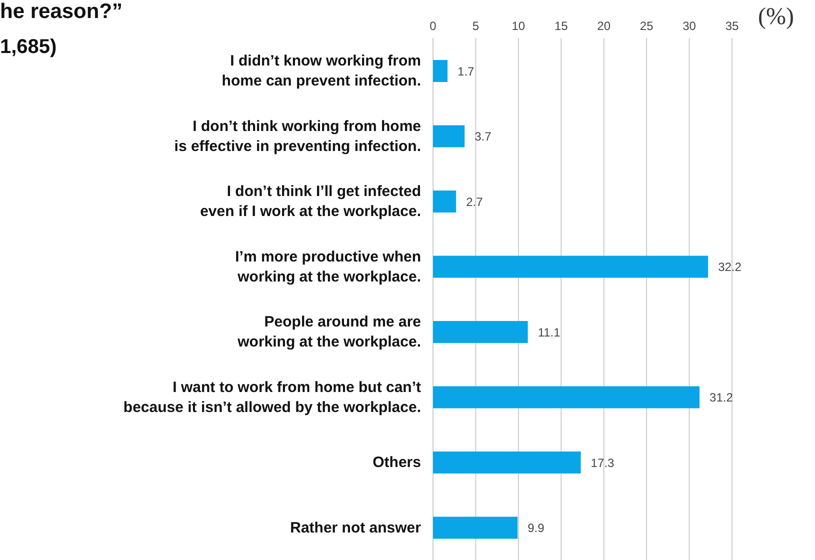 This screenshot has height=560, width=815. What do you see at coordinates (475, 201) in the screenshot?
I see `data-label: 2.7` at bounding box center [475, 201].